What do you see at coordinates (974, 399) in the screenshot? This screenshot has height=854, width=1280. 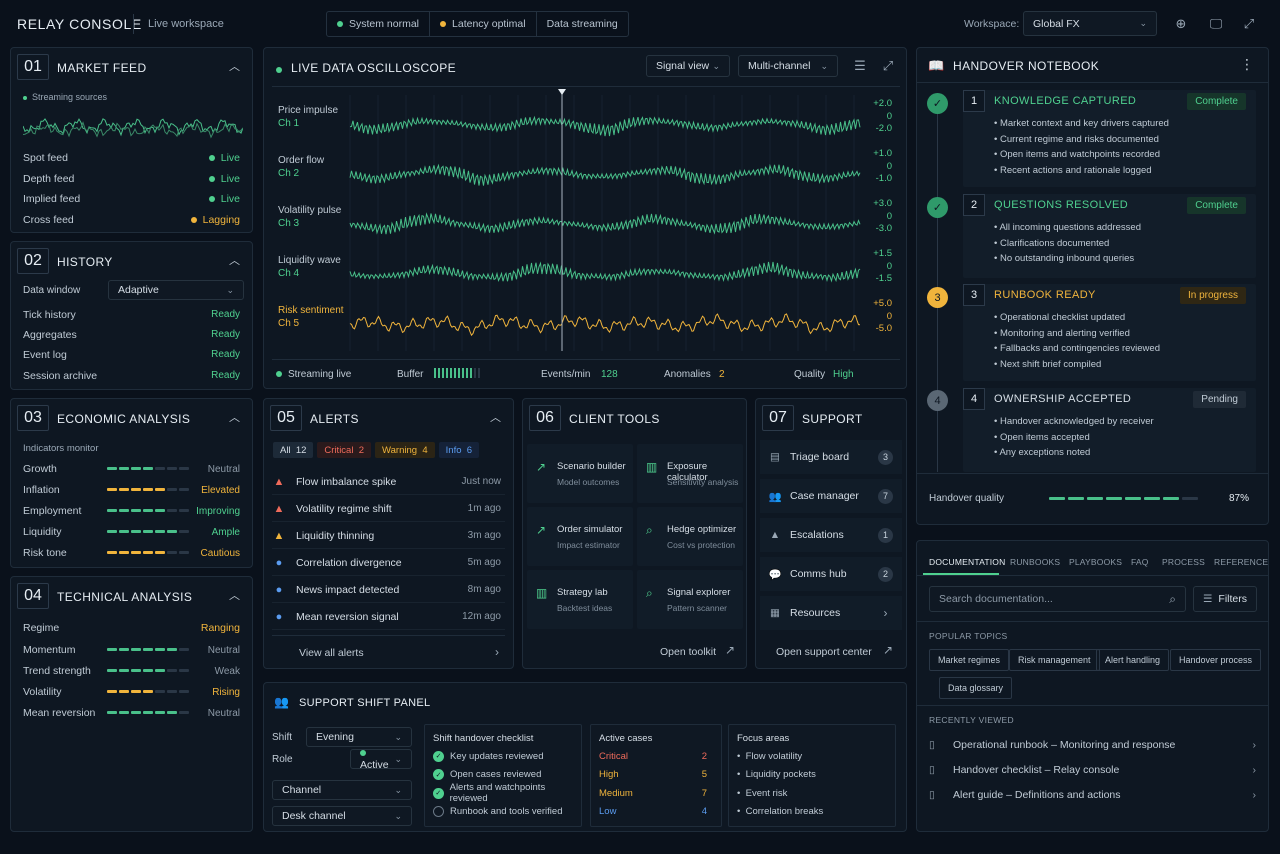 I see `step-number: 4` at bounding box center [974, 399].